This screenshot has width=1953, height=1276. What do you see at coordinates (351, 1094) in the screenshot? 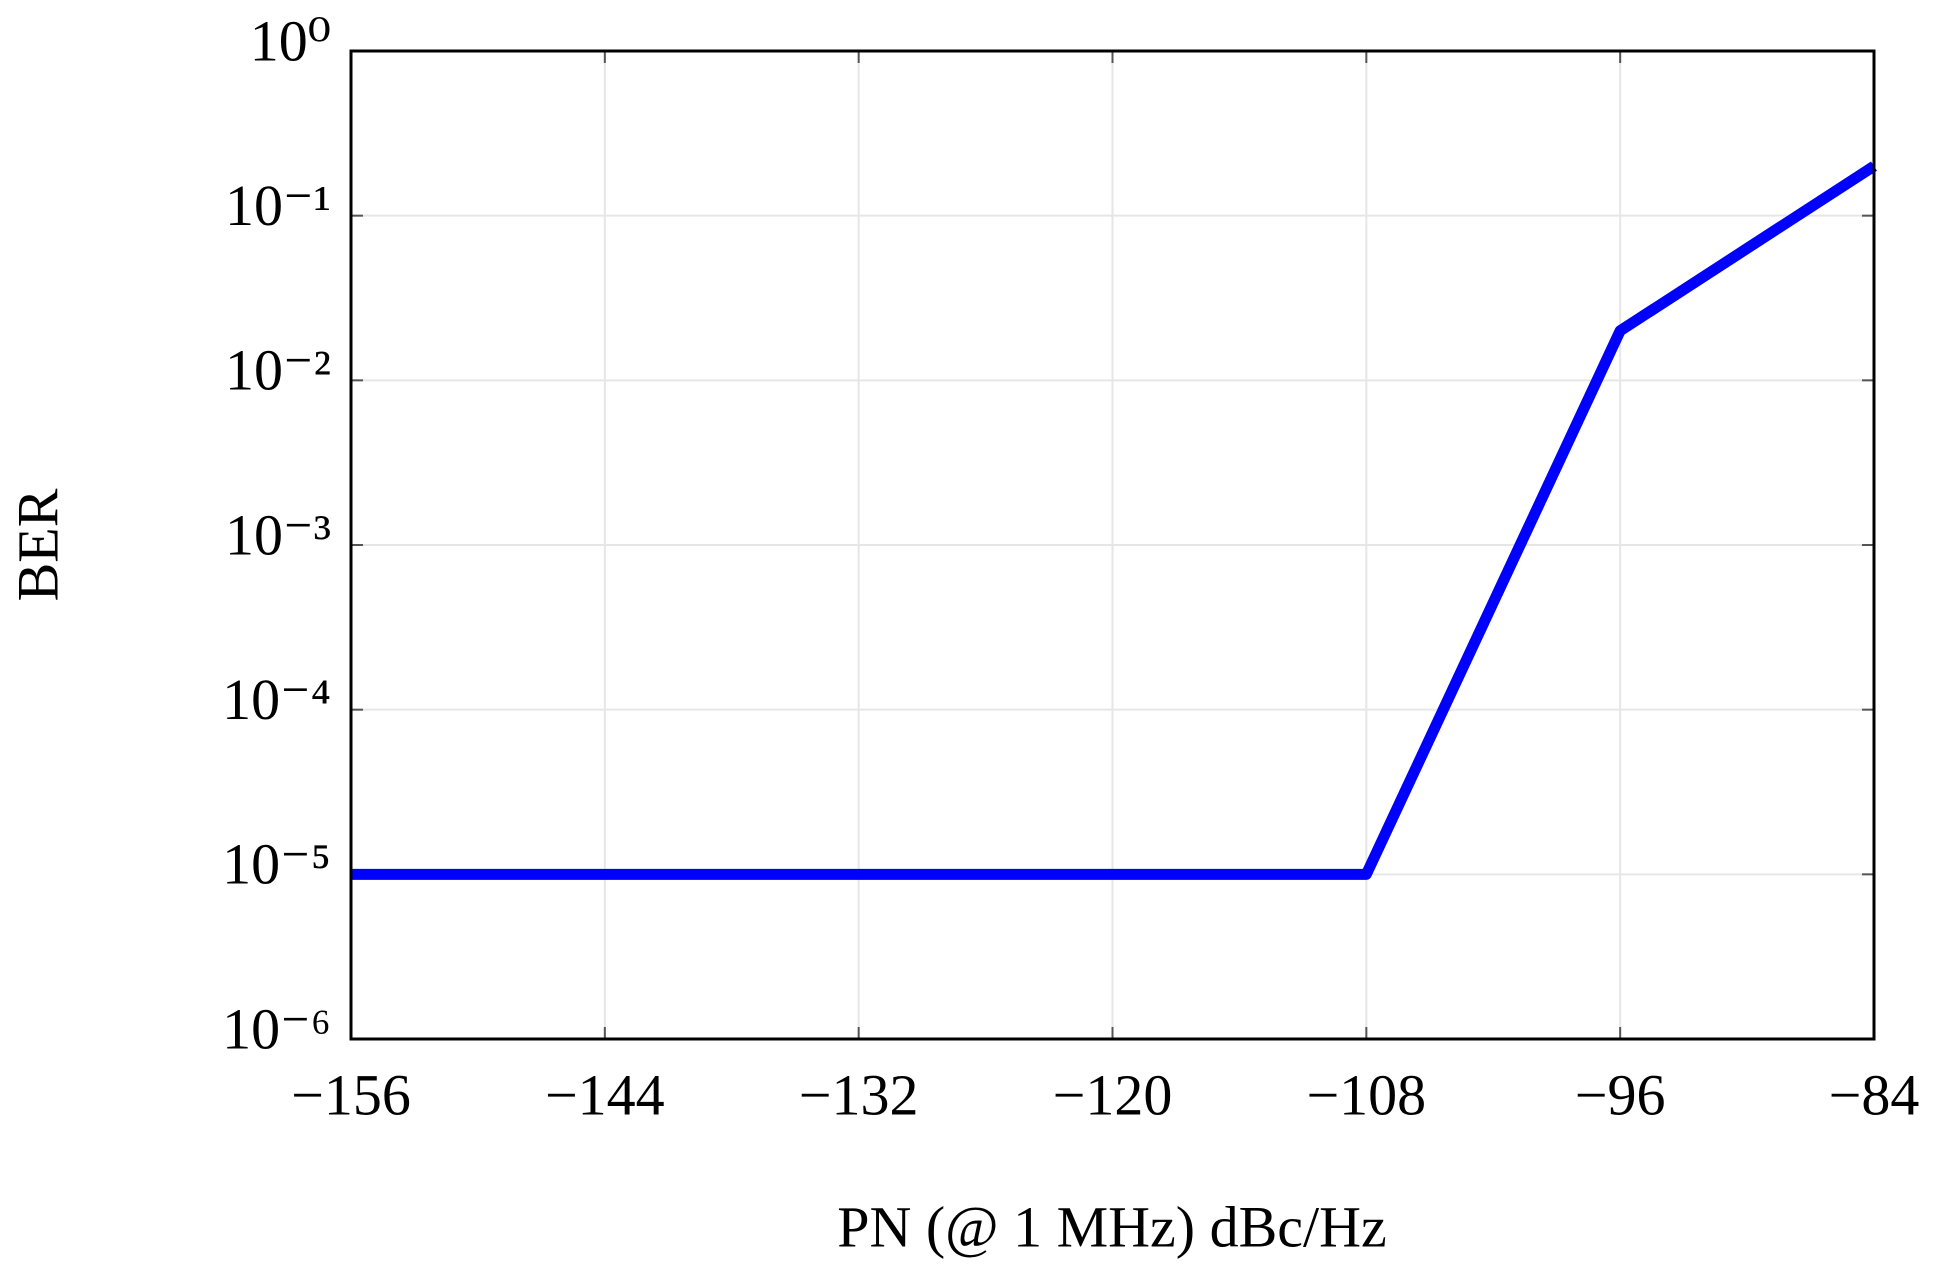
I see `x-tick-label: −156` at bounding box center [351, 1094].